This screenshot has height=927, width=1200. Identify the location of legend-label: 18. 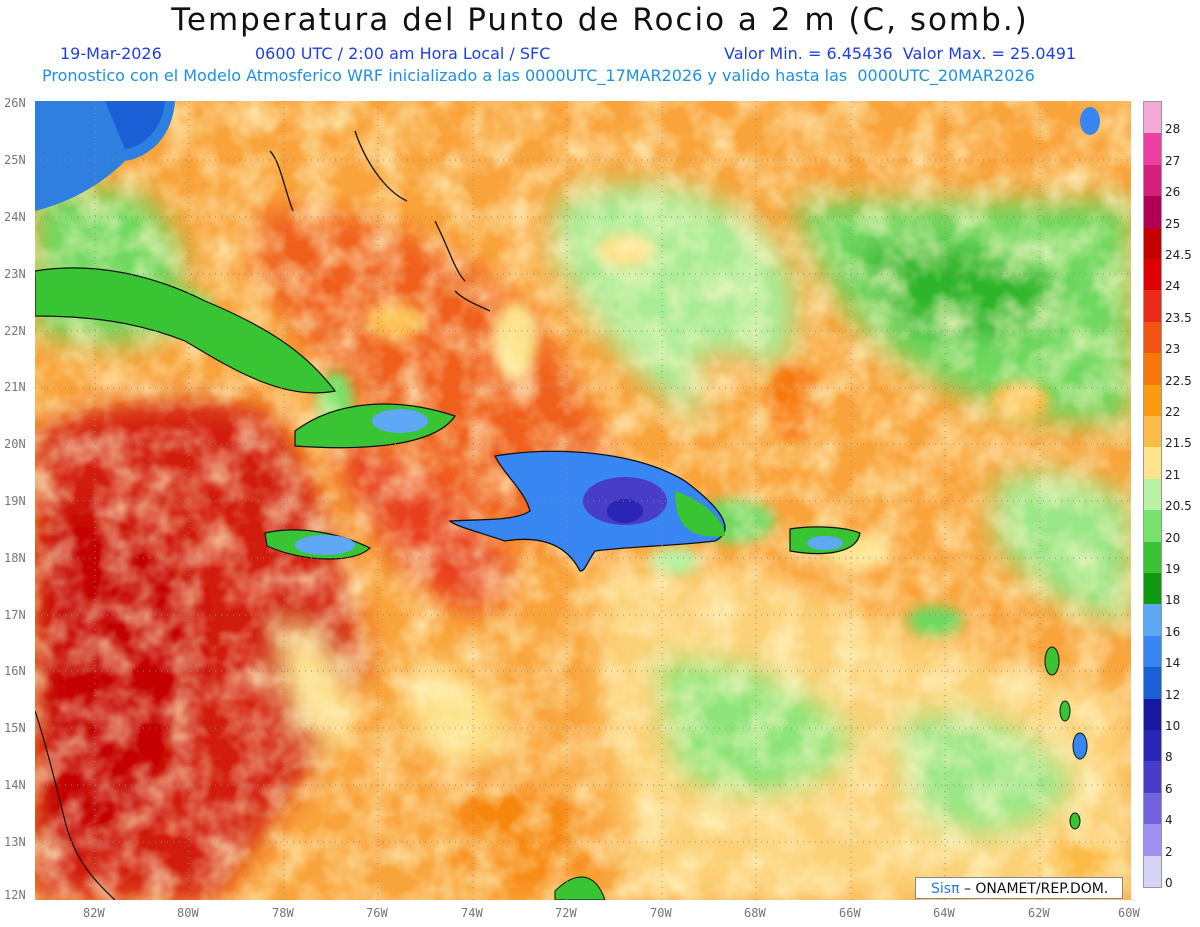
(1173, 600).